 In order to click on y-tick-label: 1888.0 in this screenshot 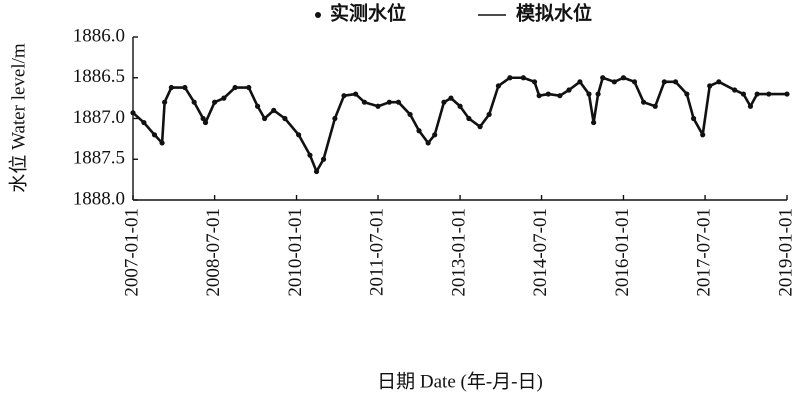, I will do `click(99, 198)`.